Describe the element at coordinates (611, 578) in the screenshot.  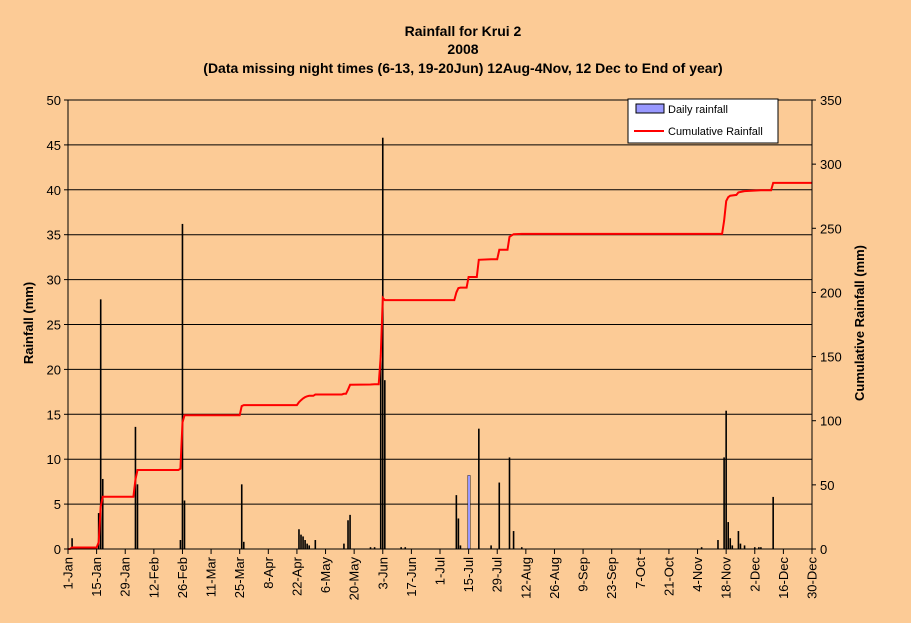
I see `x-tick-label: 23-Sep` at that location.